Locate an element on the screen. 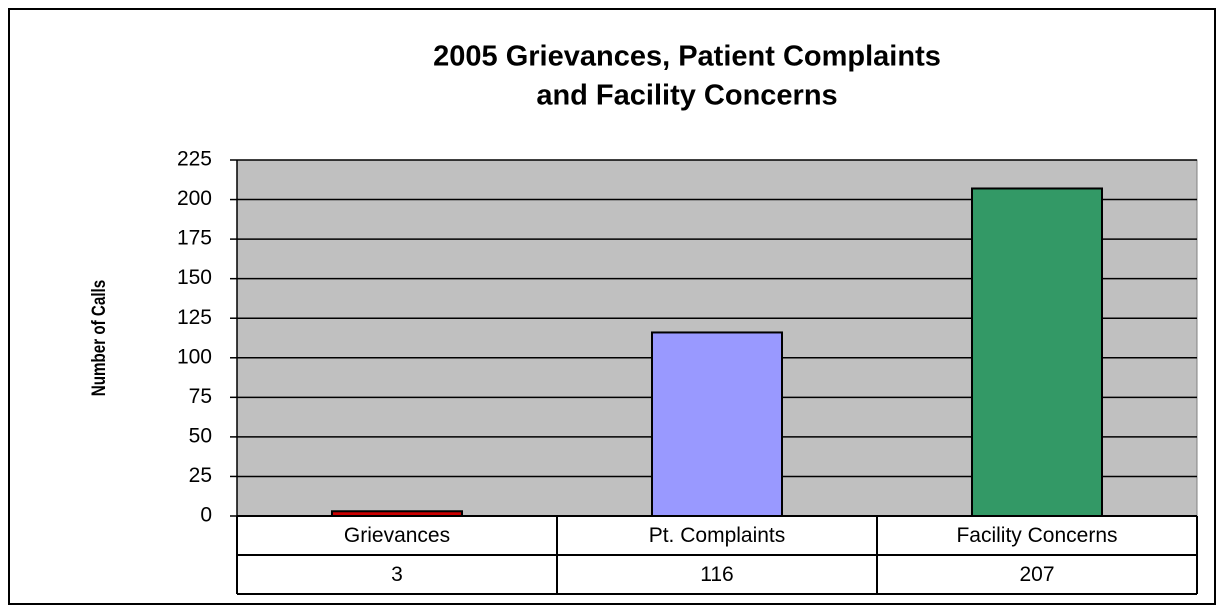 The image size is (1225, 613). table-category: Grievances is located at coordinates (397, 535).